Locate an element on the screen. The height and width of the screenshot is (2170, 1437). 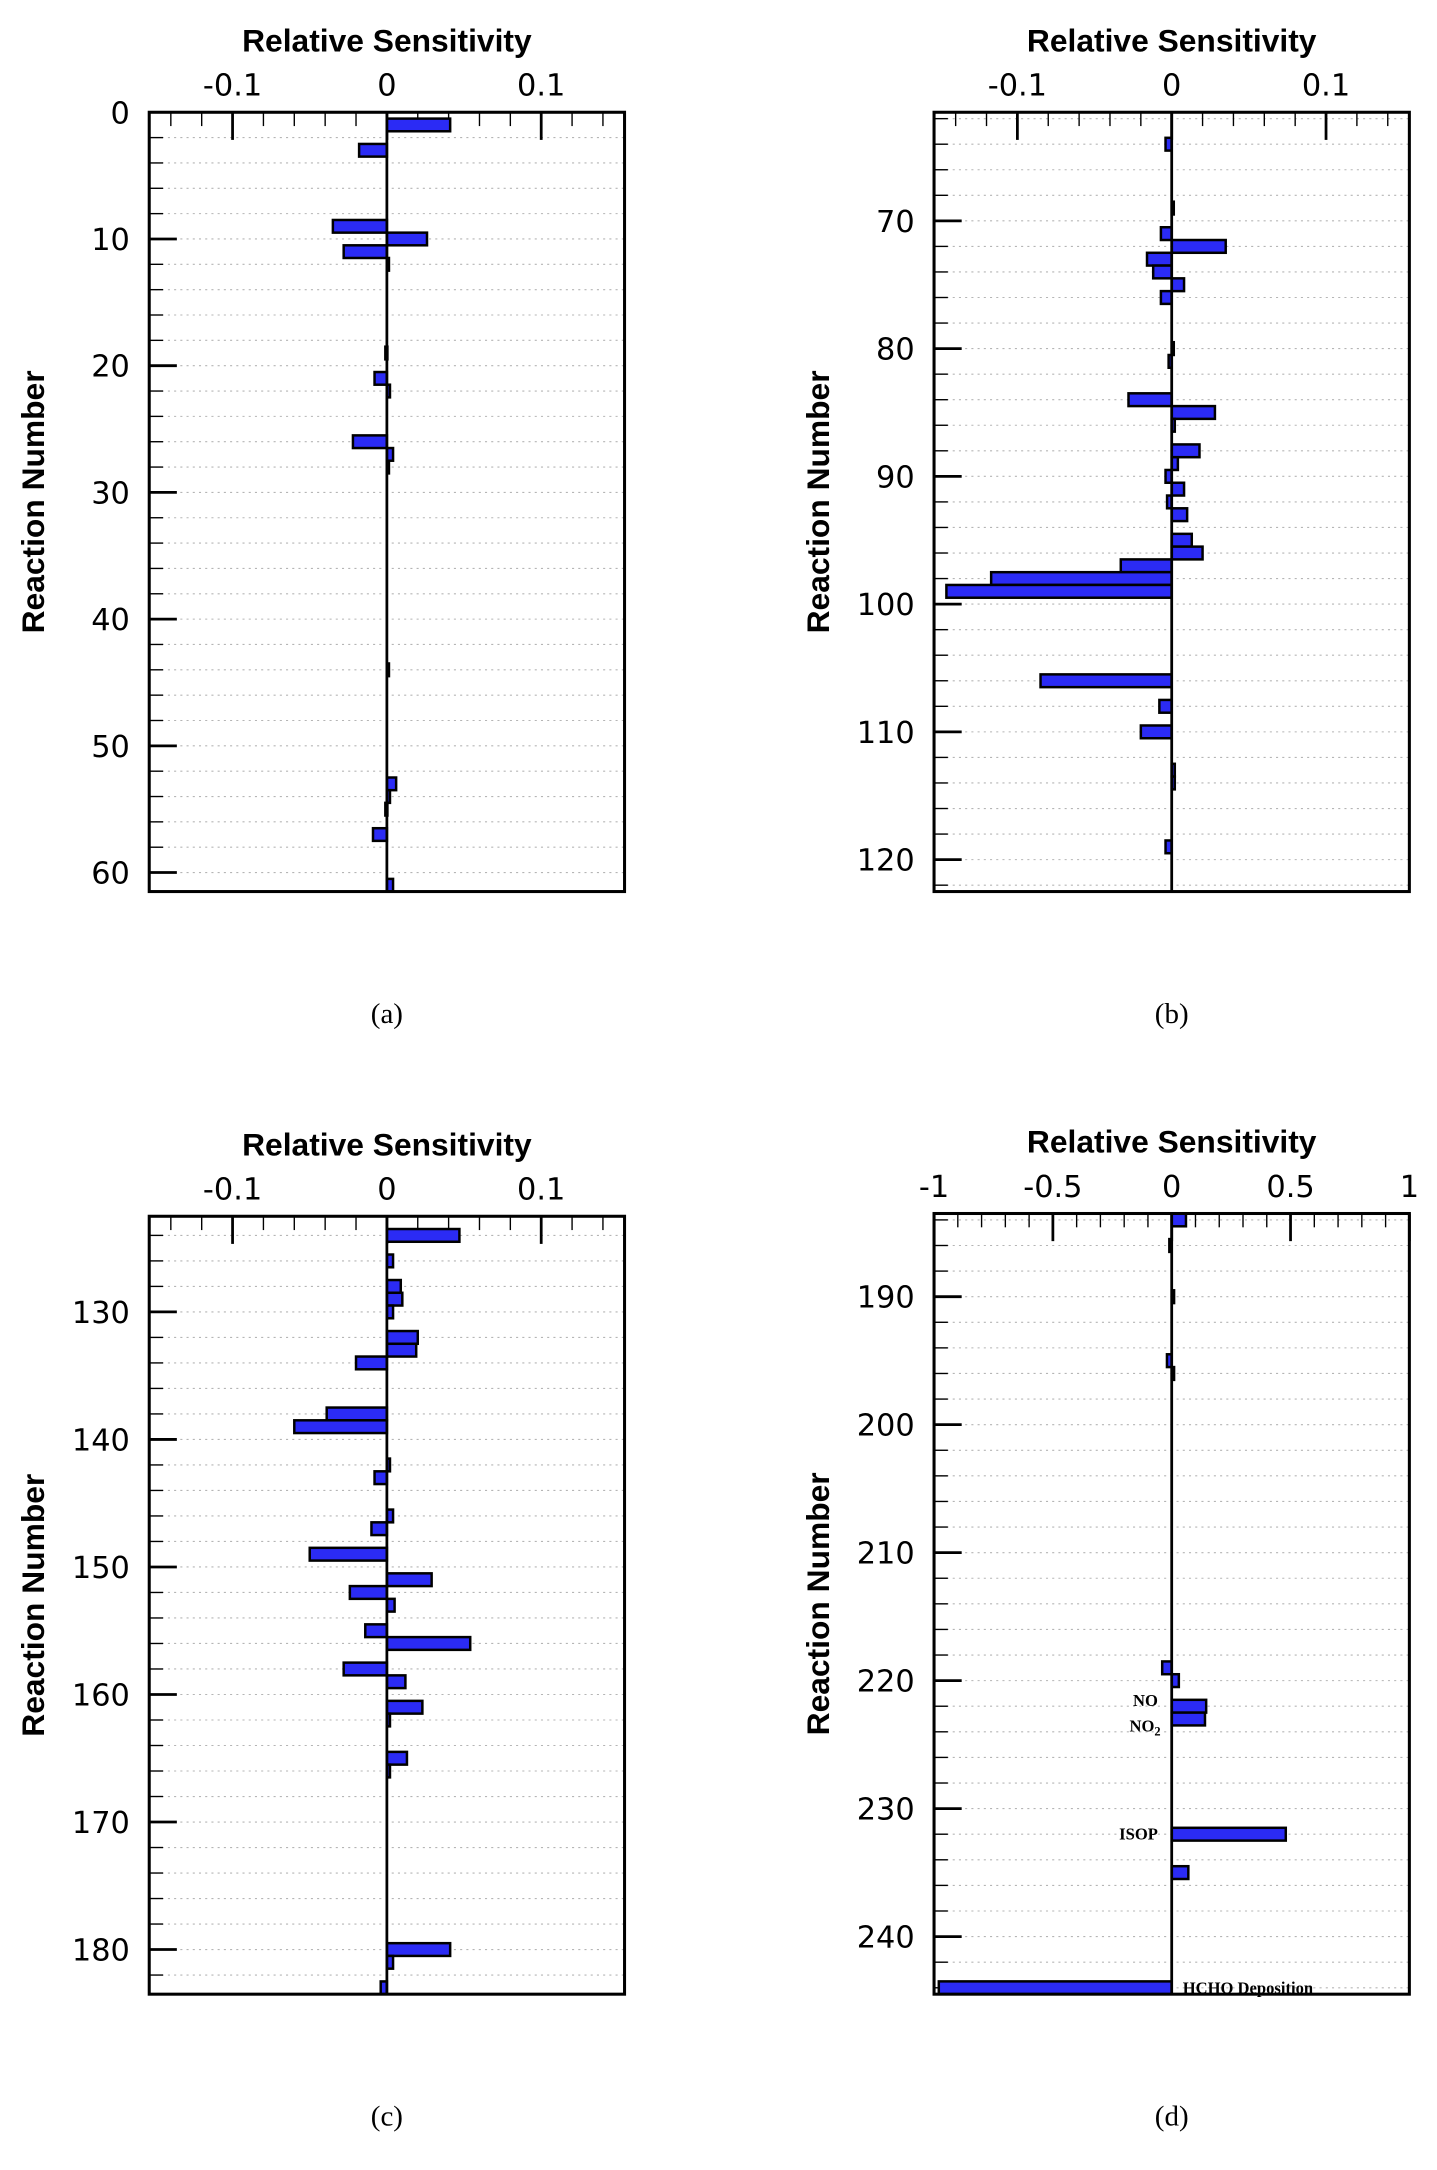
y-tick-label: 170 is located at coordinates (101, 1823).